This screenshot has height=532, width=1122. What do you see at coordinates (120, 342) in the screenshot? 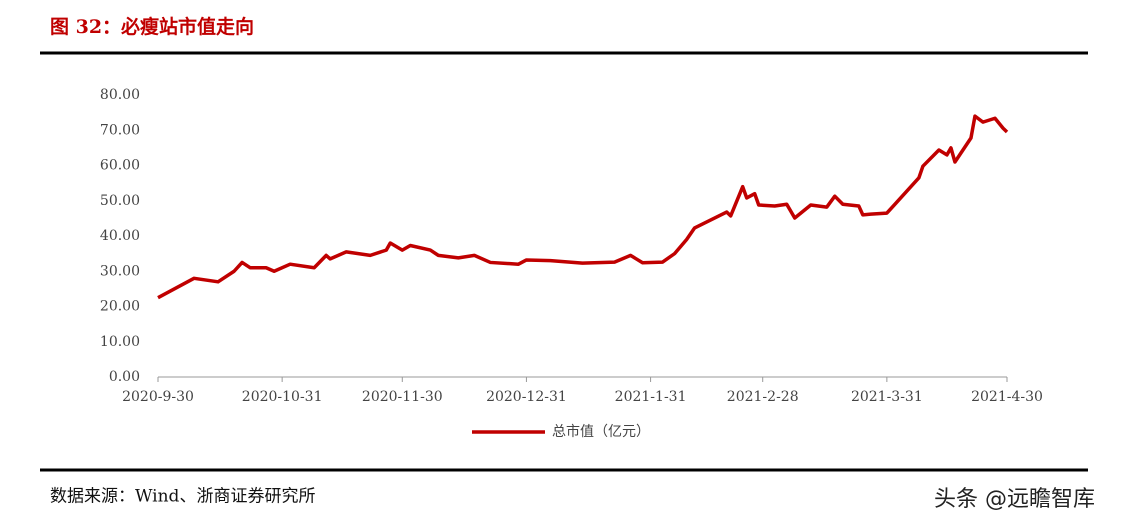
I see `y-tick-label: 10.00` at bounding box center [120, 342].